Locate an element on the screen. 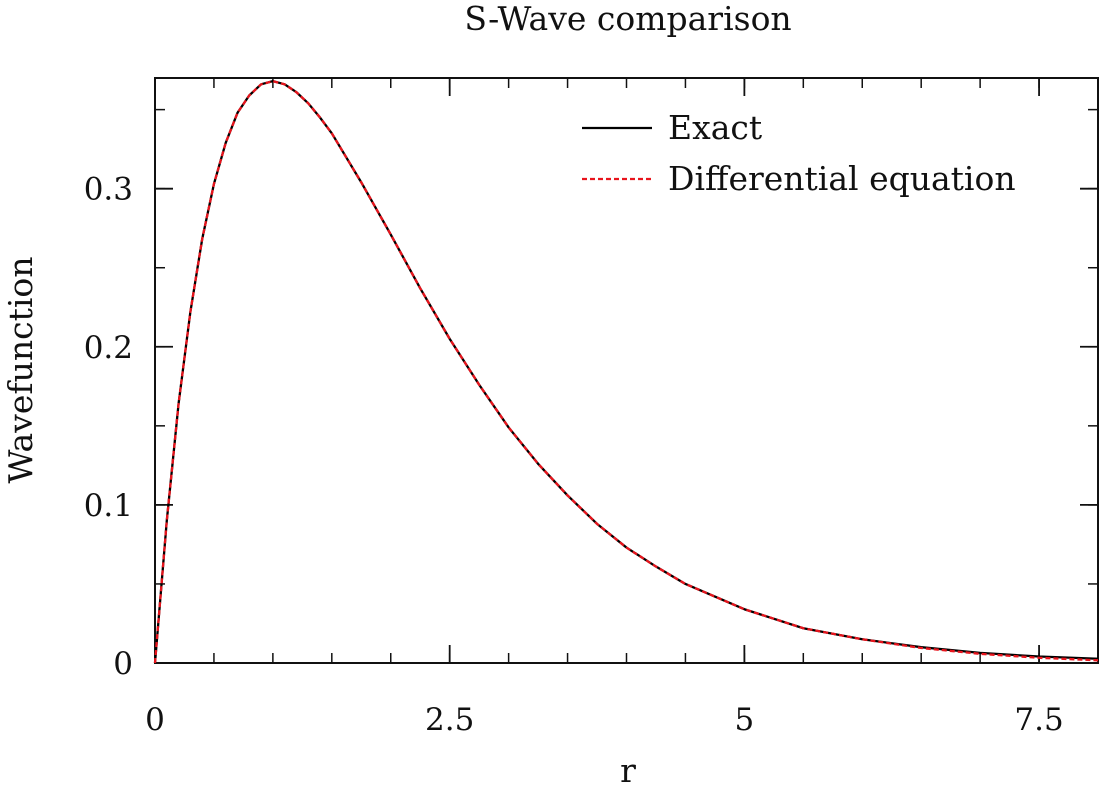  legend-label-exact: Exact is located at coordinates (715, 127).